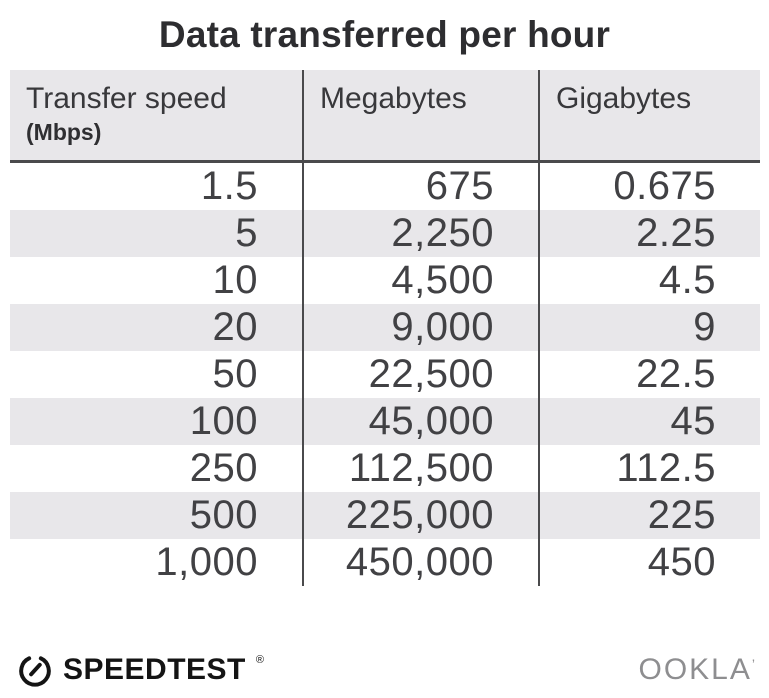 The width and height of the screenshot is (769, 698). Describe the element at coordinates (649, 421) in the screenshot. I see `table-cell: 45` at that location.